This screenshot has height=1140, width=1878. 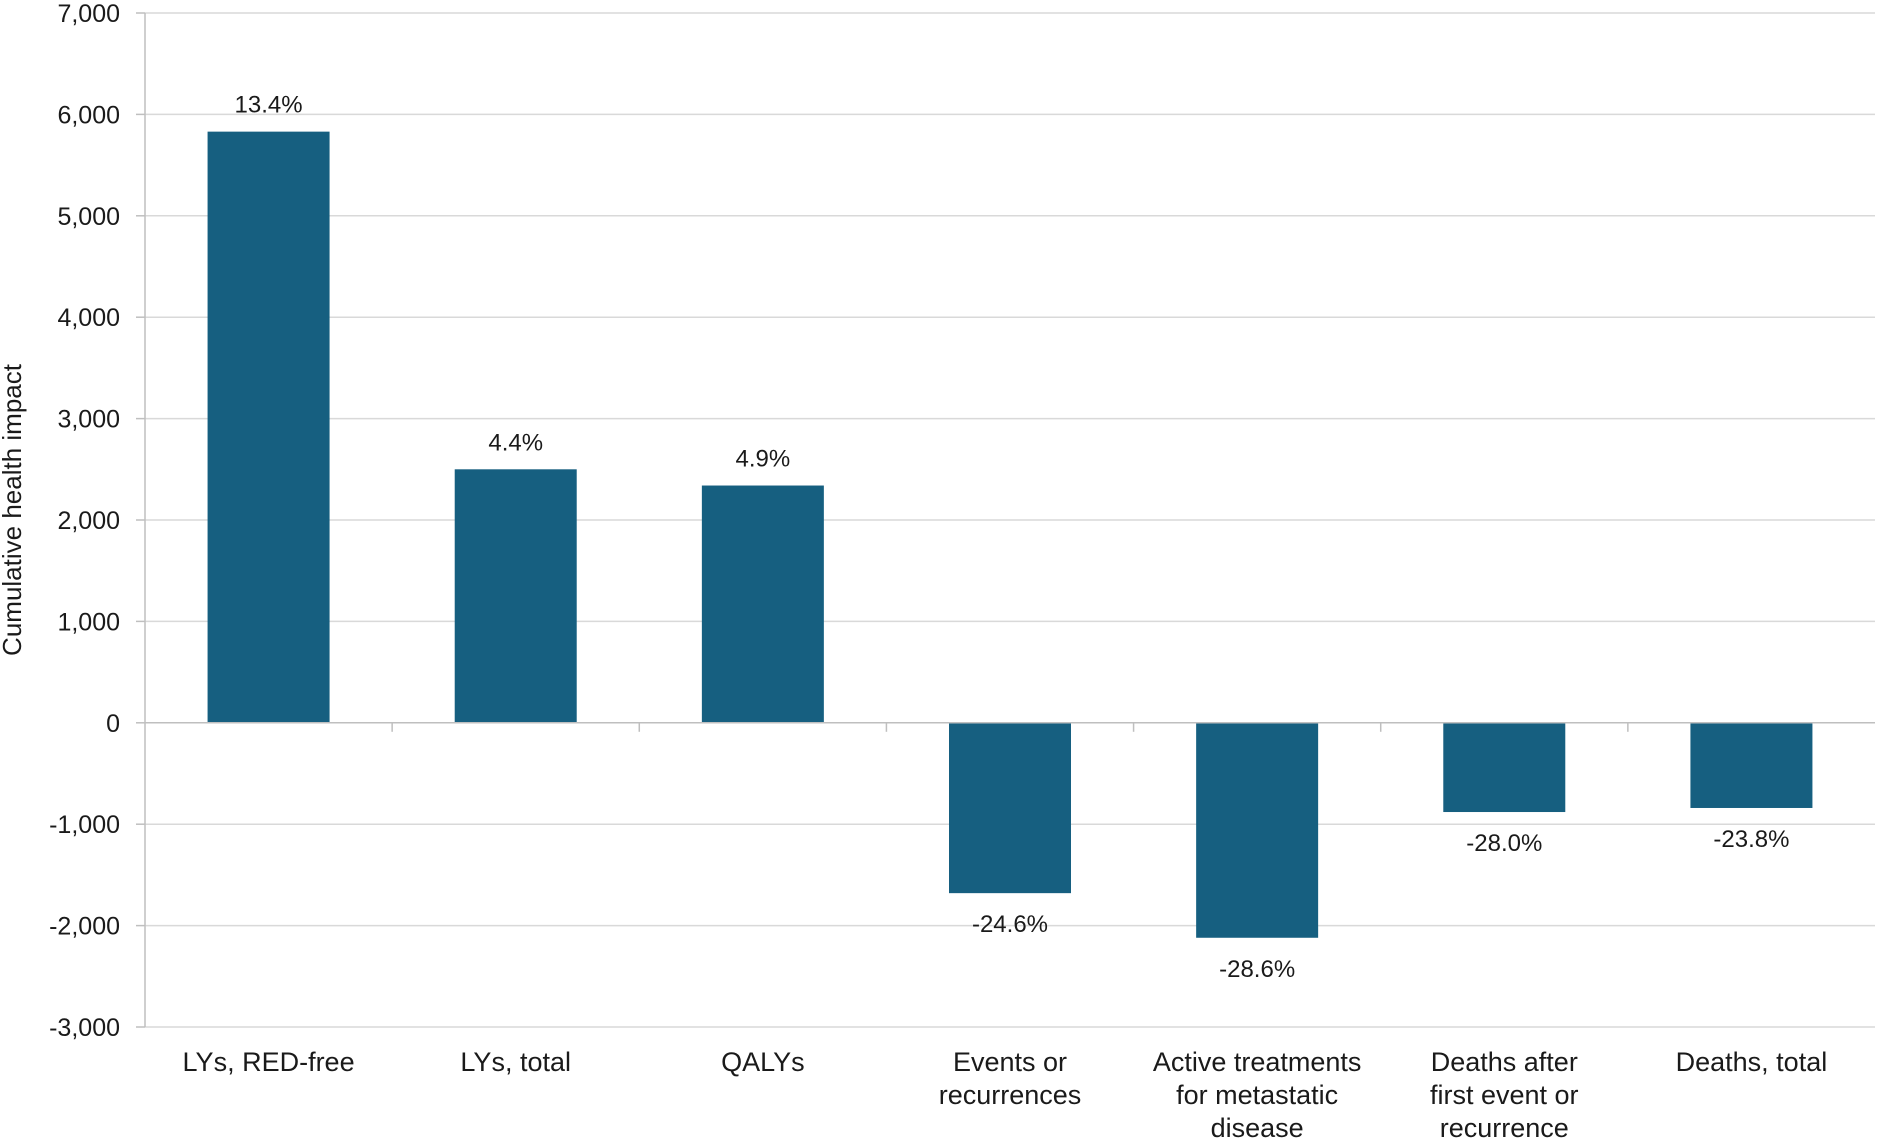 What do you see at coordinates (1751, 839) in the screenshot?
I see `data-label: -23.8%` at bounding box center [1751, 839].